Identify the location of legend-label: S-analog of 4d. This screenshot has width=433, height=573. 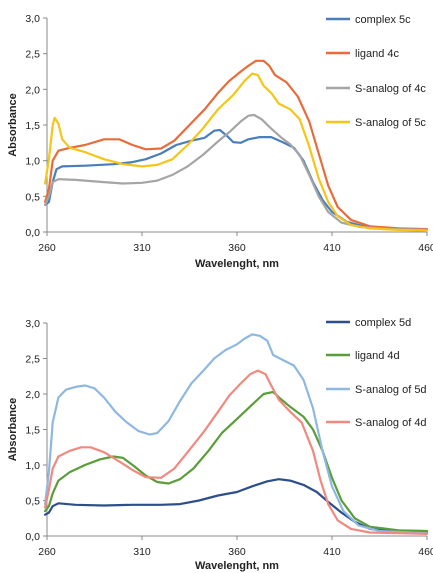
(391, 423).